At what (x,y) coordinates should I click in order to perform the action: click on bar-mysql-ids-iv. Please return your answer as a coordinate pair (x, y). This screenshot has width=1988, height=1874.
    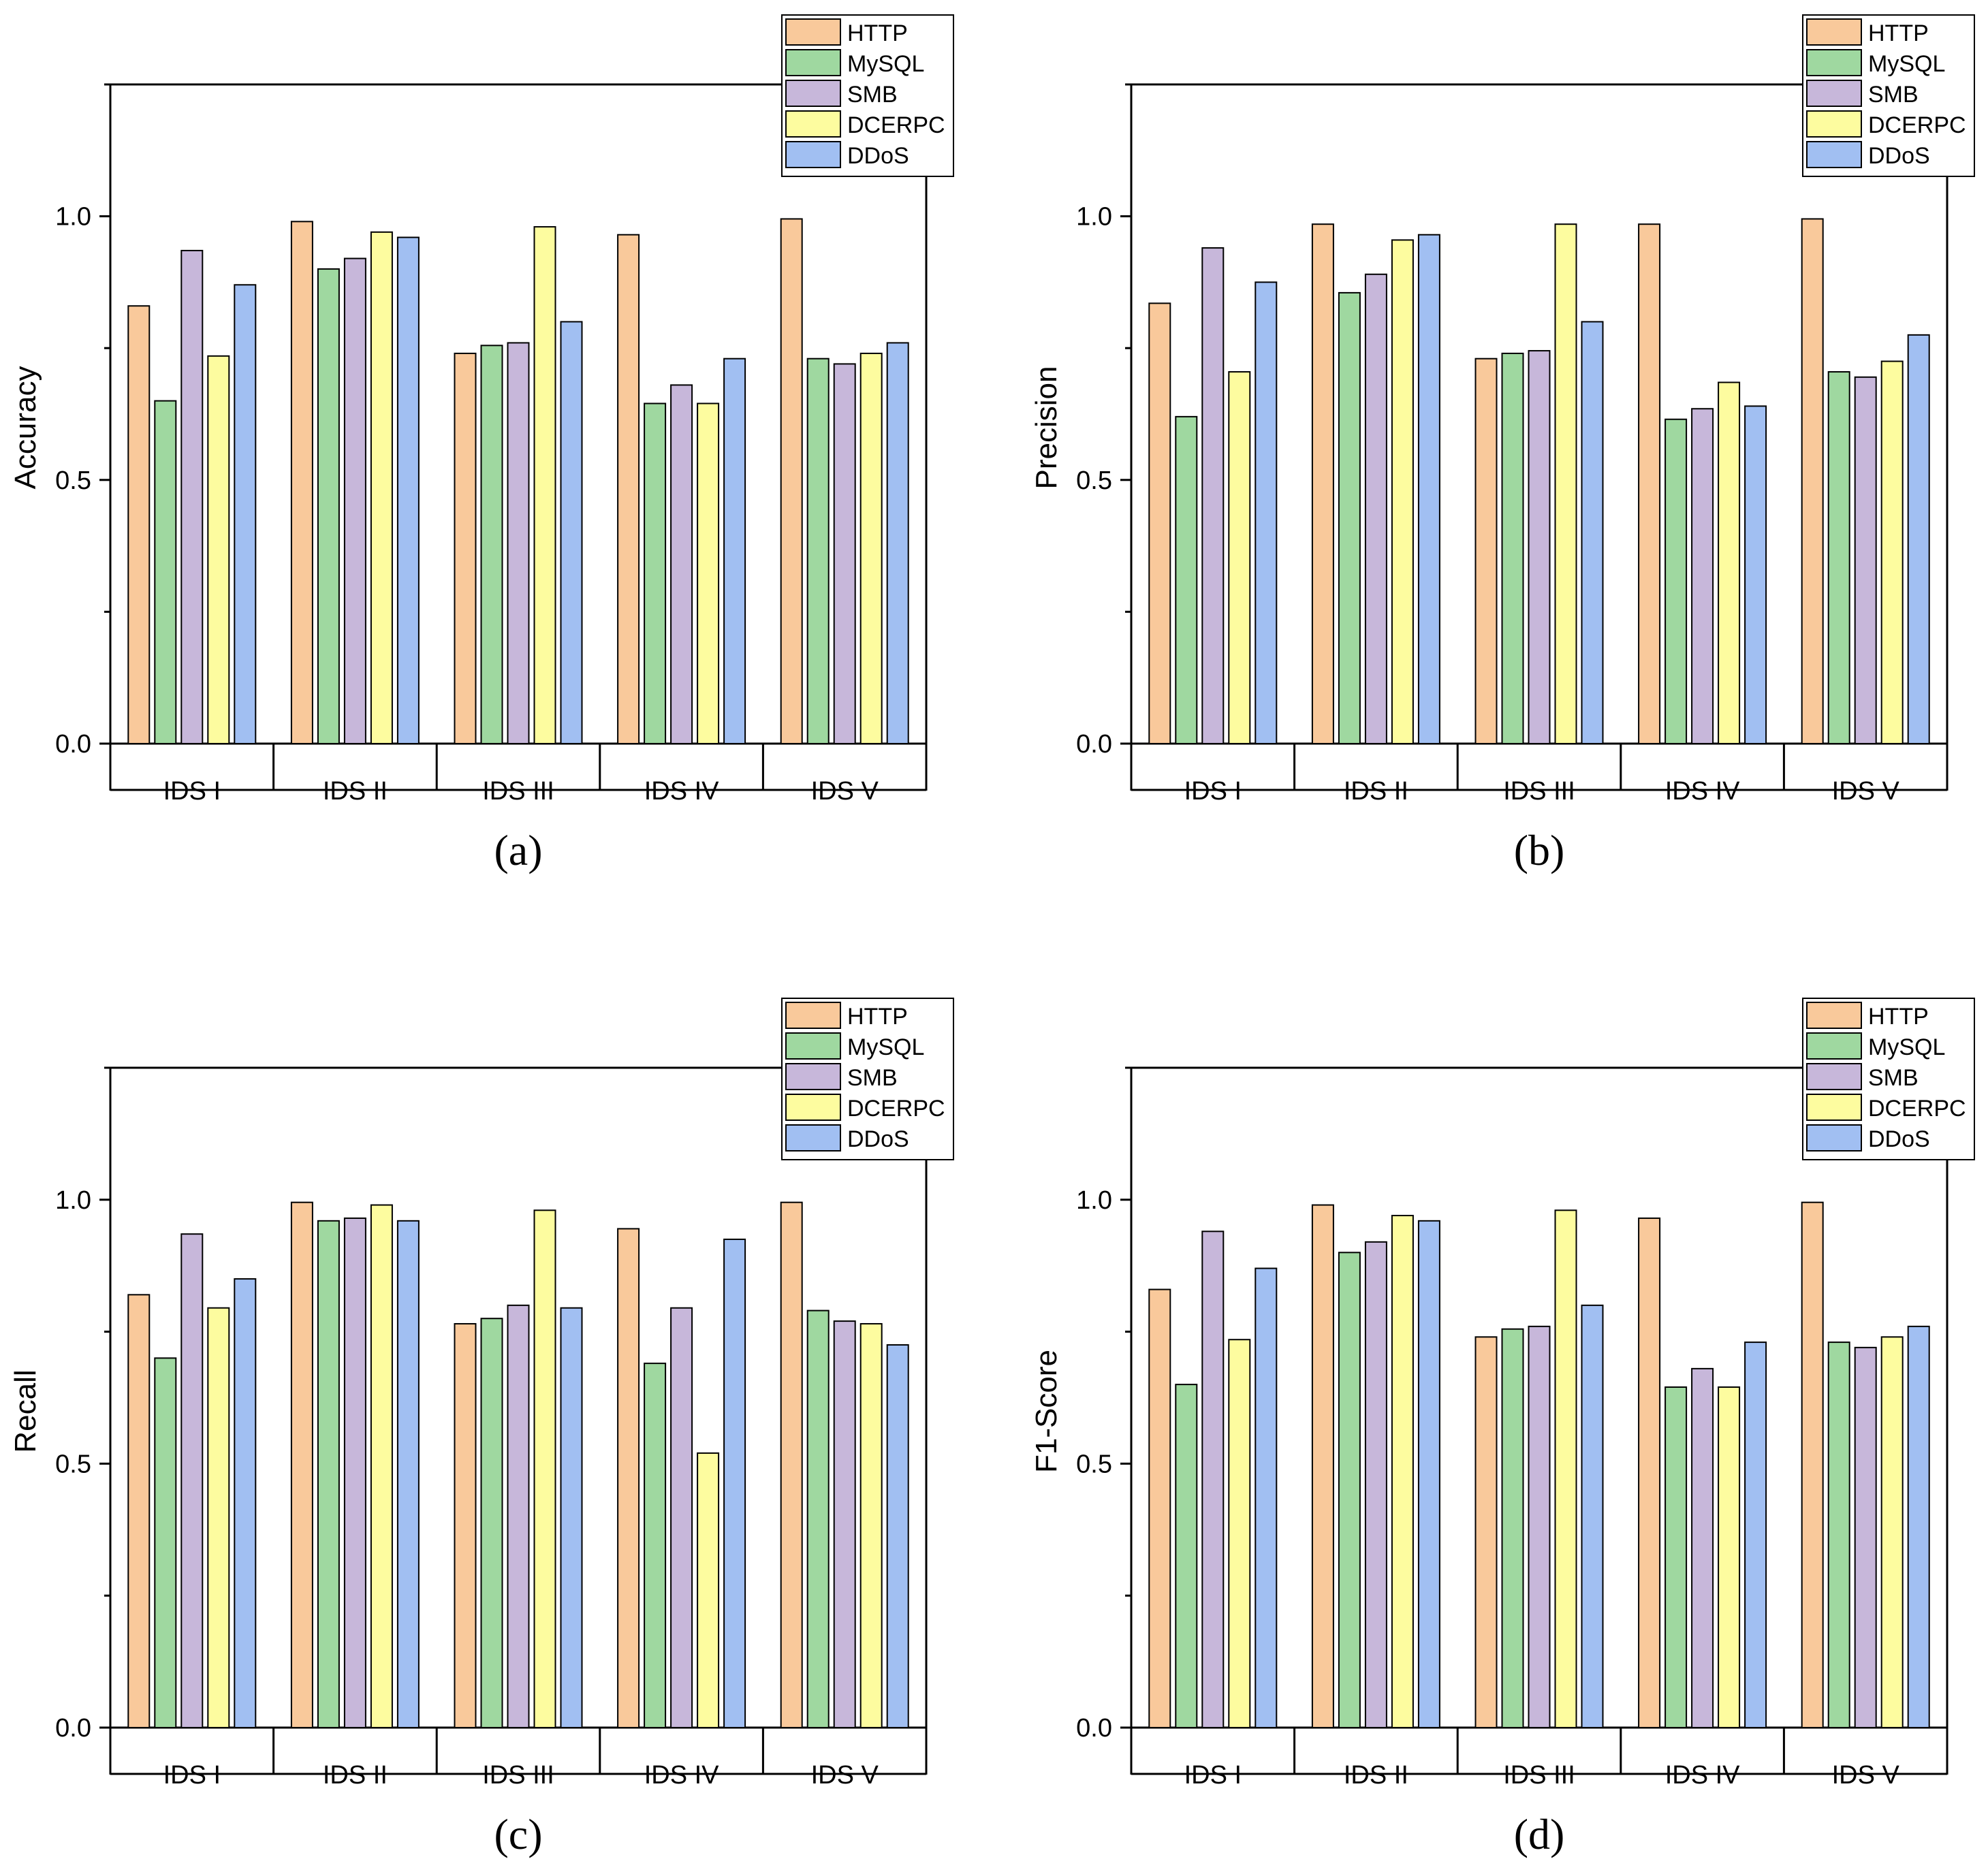
    Looking at the image, I should click on (655, 574).